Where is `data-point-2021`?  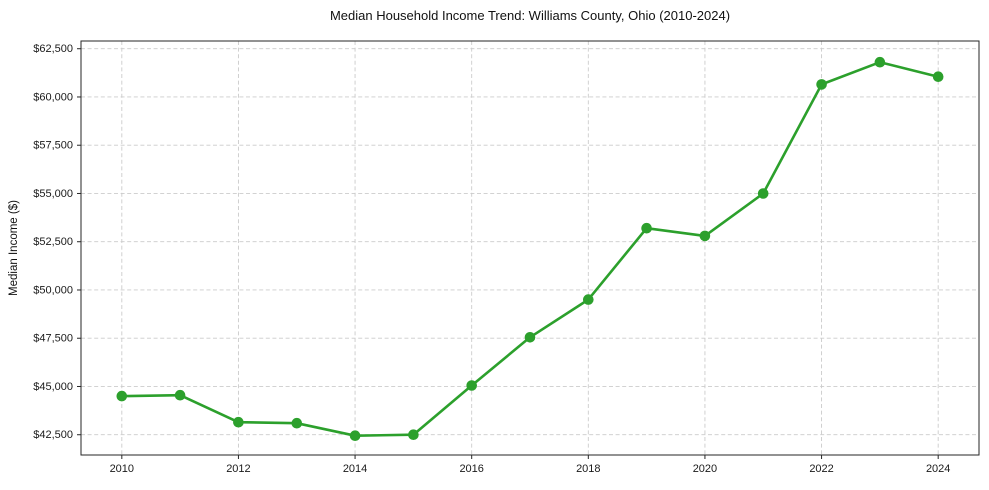 data-point-2021 is located at coordinates (763, 193).